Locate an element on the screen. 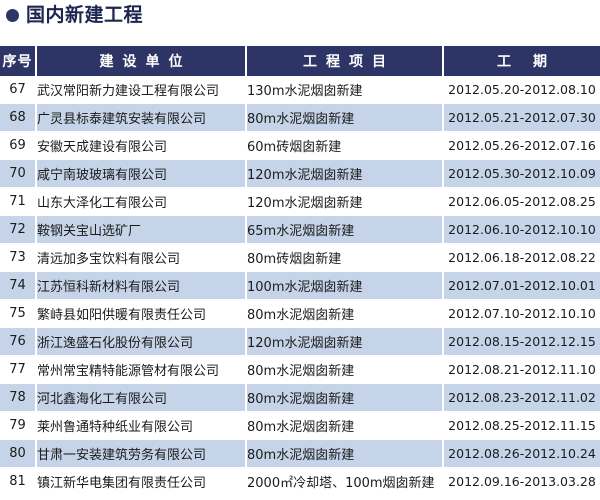  cell-duration: 2012.06.18-2012.08.22 is located at coordinates (521, 257).